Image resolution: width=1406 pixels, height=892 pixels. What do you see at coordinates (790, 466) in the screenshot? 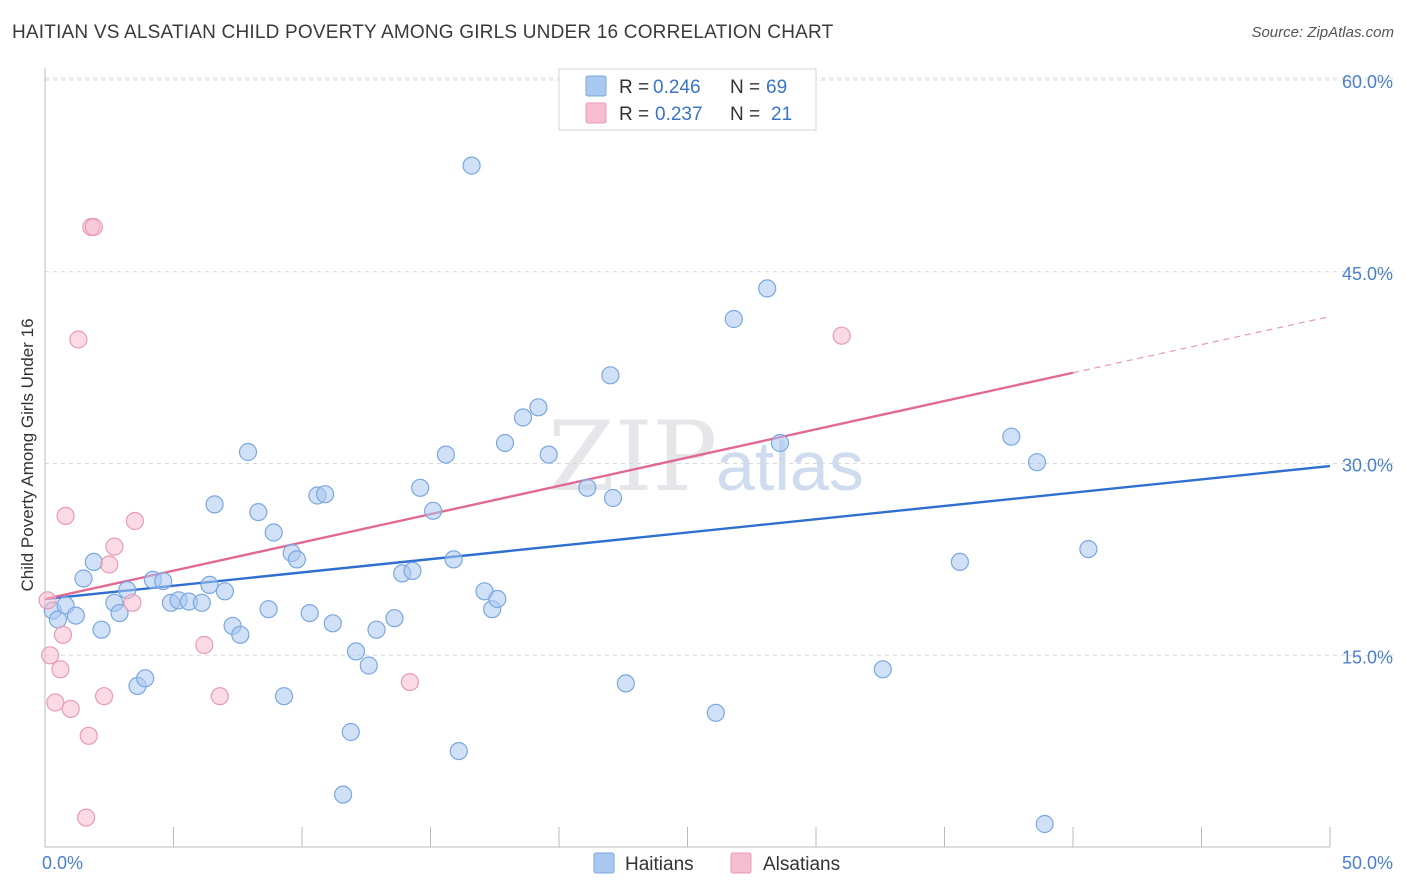
I see `watermark-atlas: atlas` at bounding box center [790, 466].